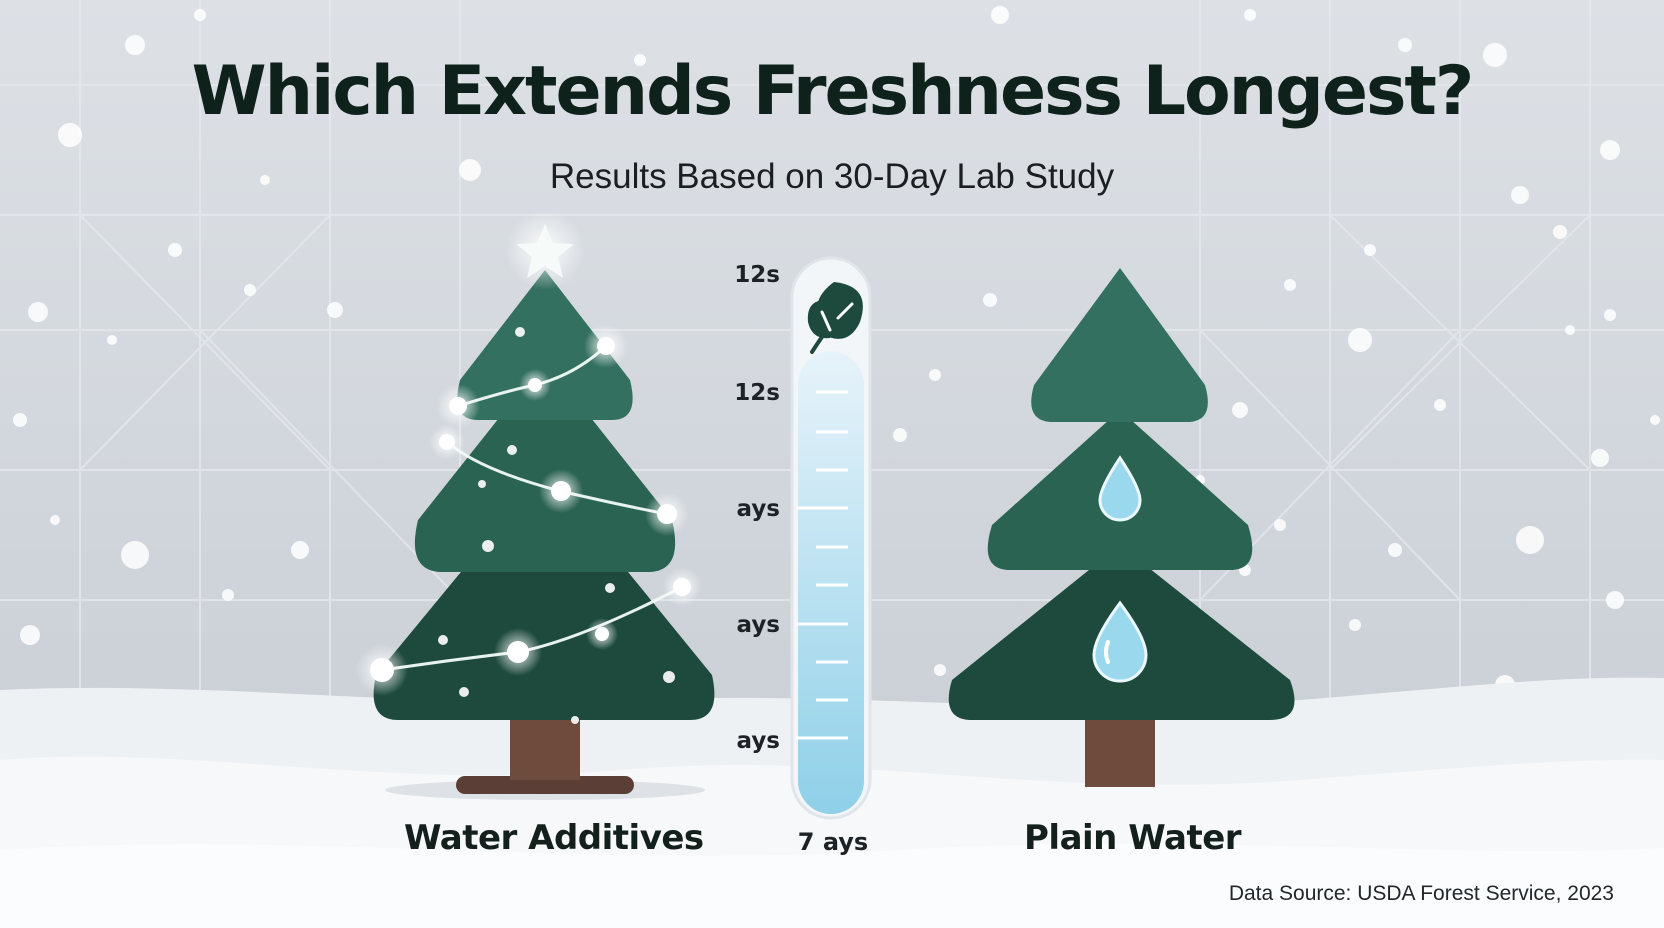 This screenshot has height=928, width=1664. What do you see at coordinates (833, 91) in the screenshot?
I see `page-title: Which Extends Freshness Longest?` at bounding box center [833, 91].